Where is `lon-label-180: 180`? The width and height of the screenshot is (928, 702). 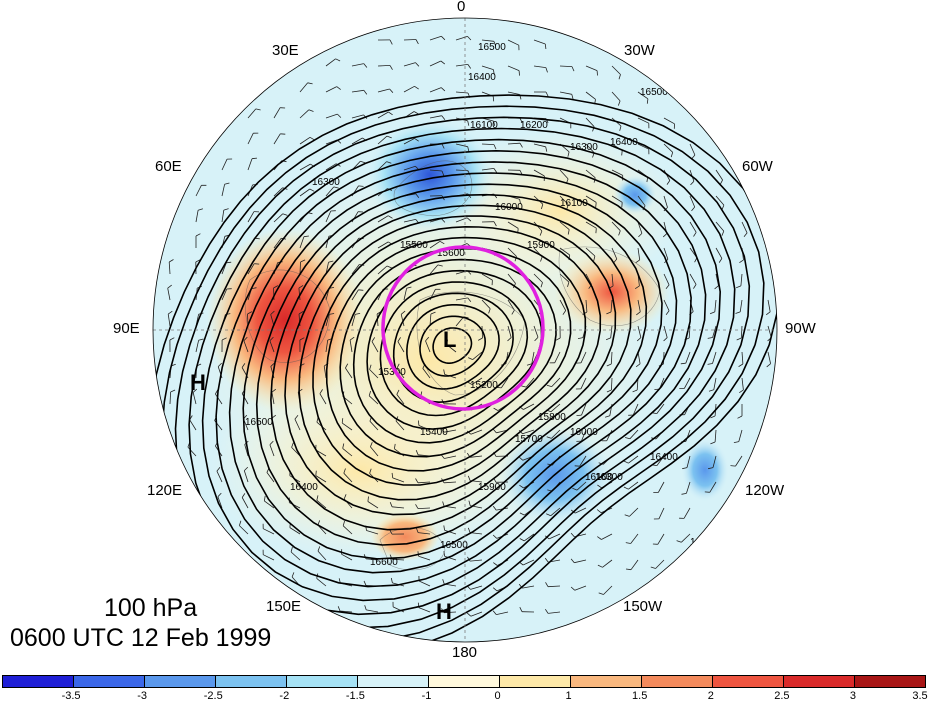 lon-label-180: 180 is located at coordinates (465, 652).